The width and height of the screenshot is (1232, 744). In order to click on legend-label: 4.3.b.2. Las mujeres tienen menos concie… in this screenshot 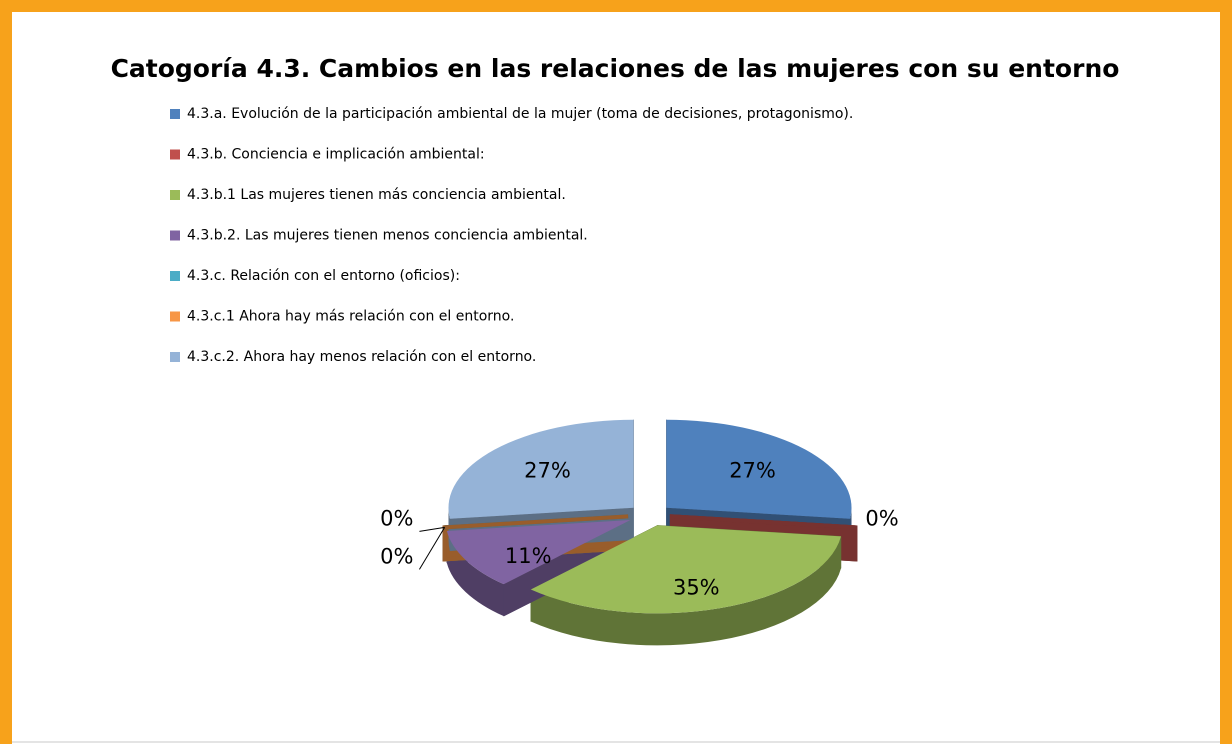, I will do `click(387, 236)`.